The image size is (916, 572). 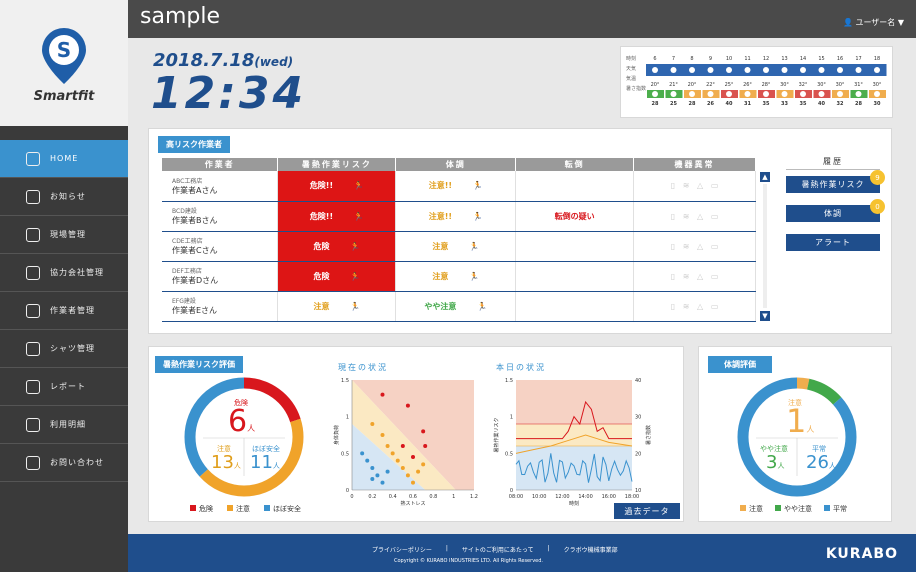 I want to click on helmet-icon, so click(x=33, y=311).